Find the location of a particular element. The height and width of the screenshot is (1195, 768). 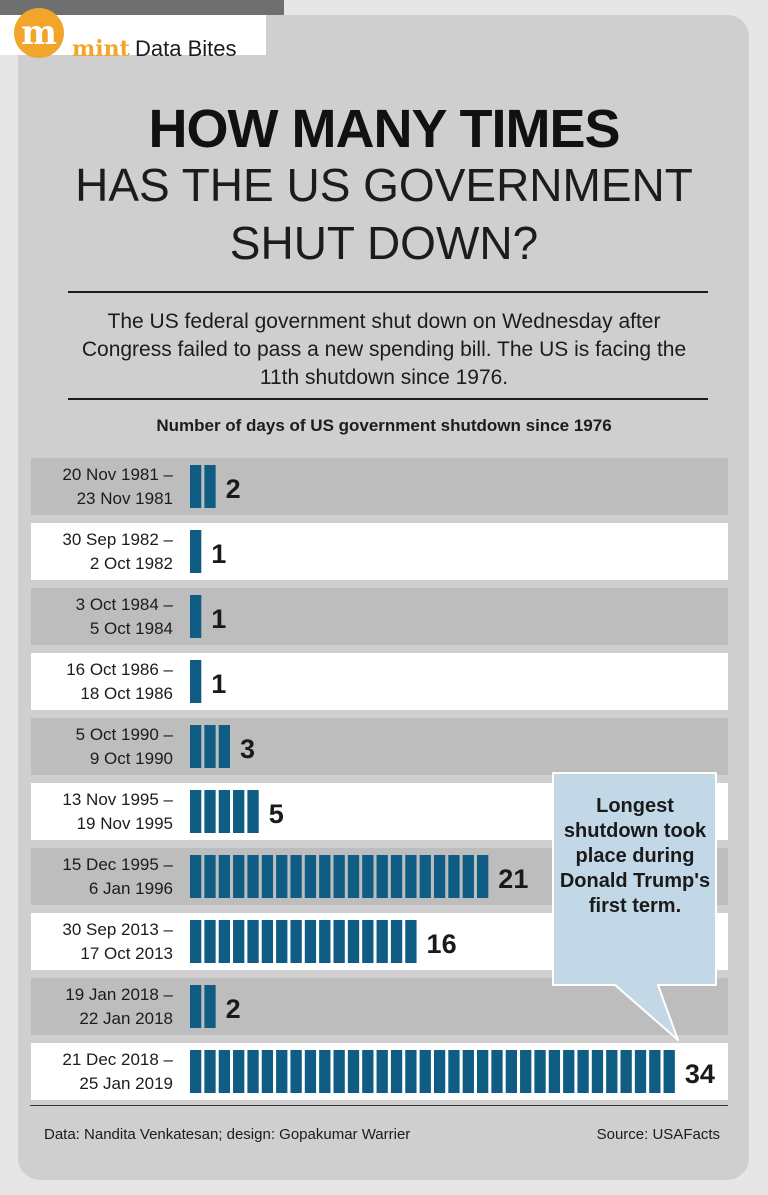

headline-line-2: HAS THE US GOVERNMENT is located at coordinates (384, 185).